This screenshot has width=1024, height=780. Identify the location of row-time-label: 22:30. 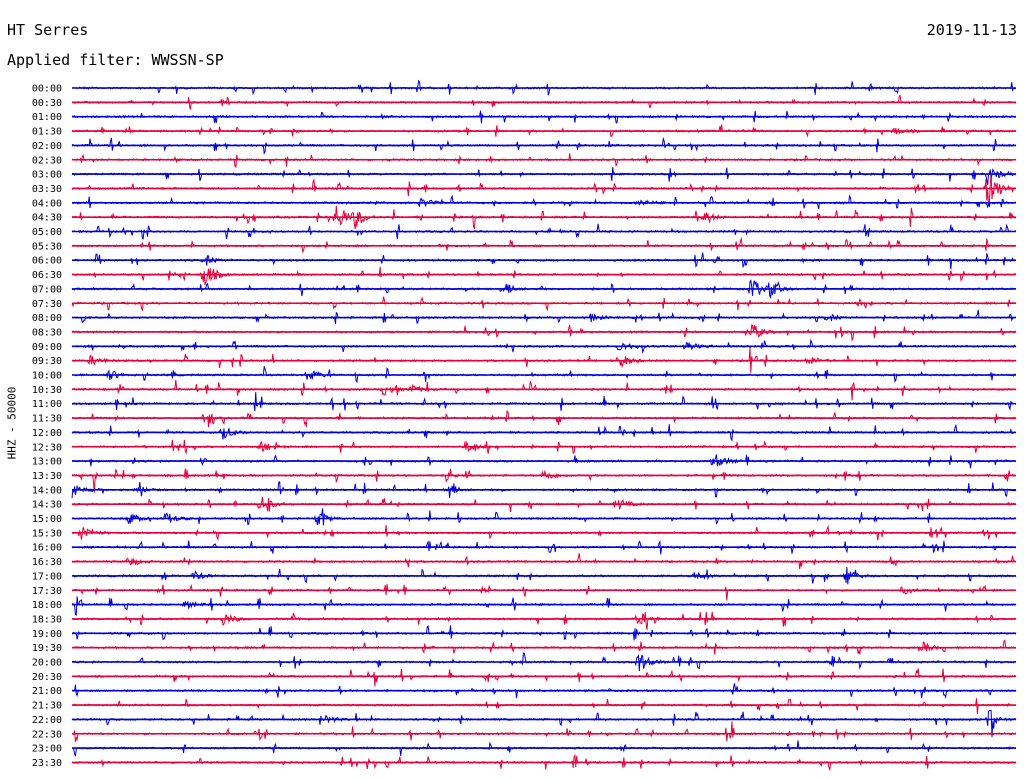
(47, 734).